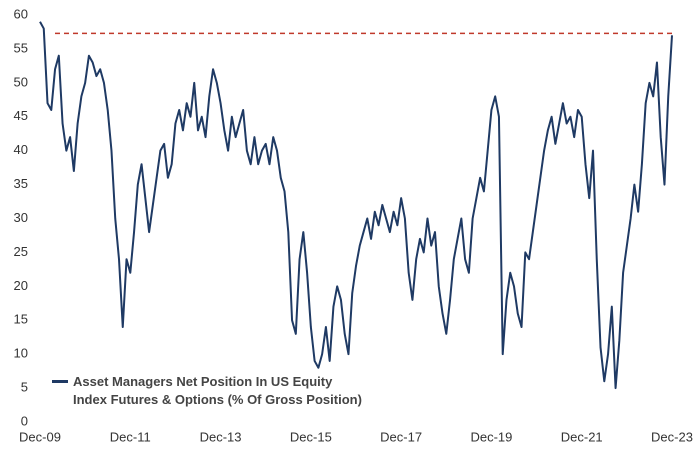 This screenshot has height=451, width=700. Describe the element at coordinates (60, 381) in the screenshot. I see `legend-swatch` at that location.